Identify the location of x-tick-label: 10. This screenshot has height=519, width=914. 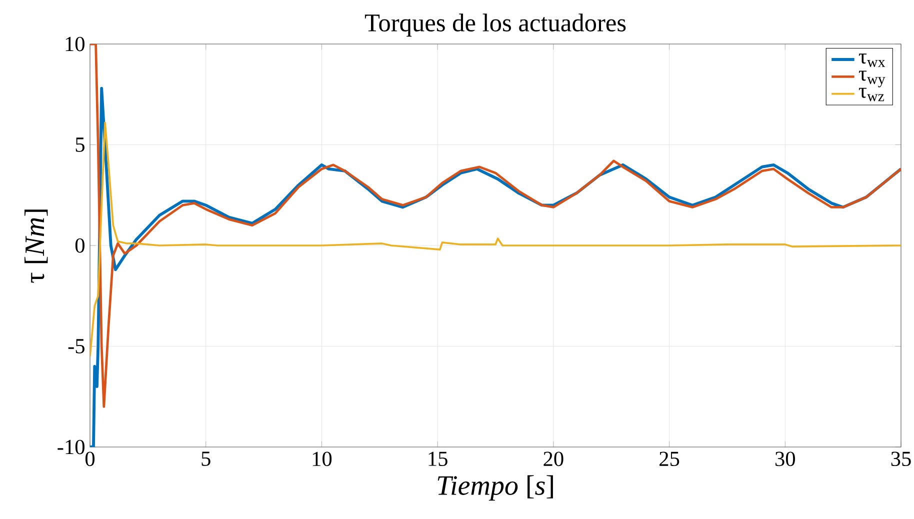
(322, 459).